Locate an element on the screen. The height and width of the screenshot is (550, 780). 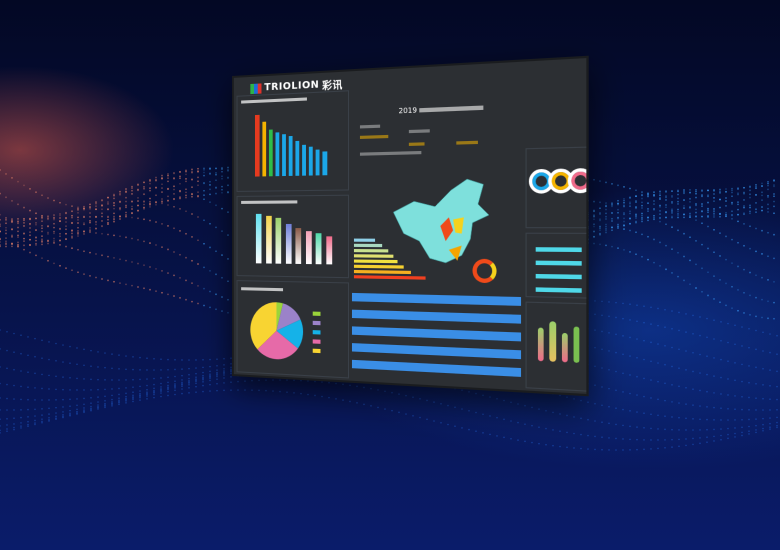
panel-ranking-bars is located at coordinates (293, 141).